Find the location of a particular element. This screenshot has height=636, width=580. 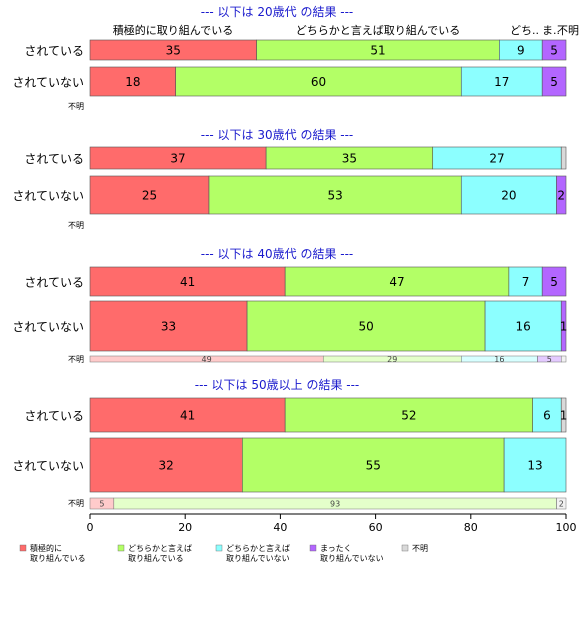

data-label: 60 is located at coordinates (318, 82).